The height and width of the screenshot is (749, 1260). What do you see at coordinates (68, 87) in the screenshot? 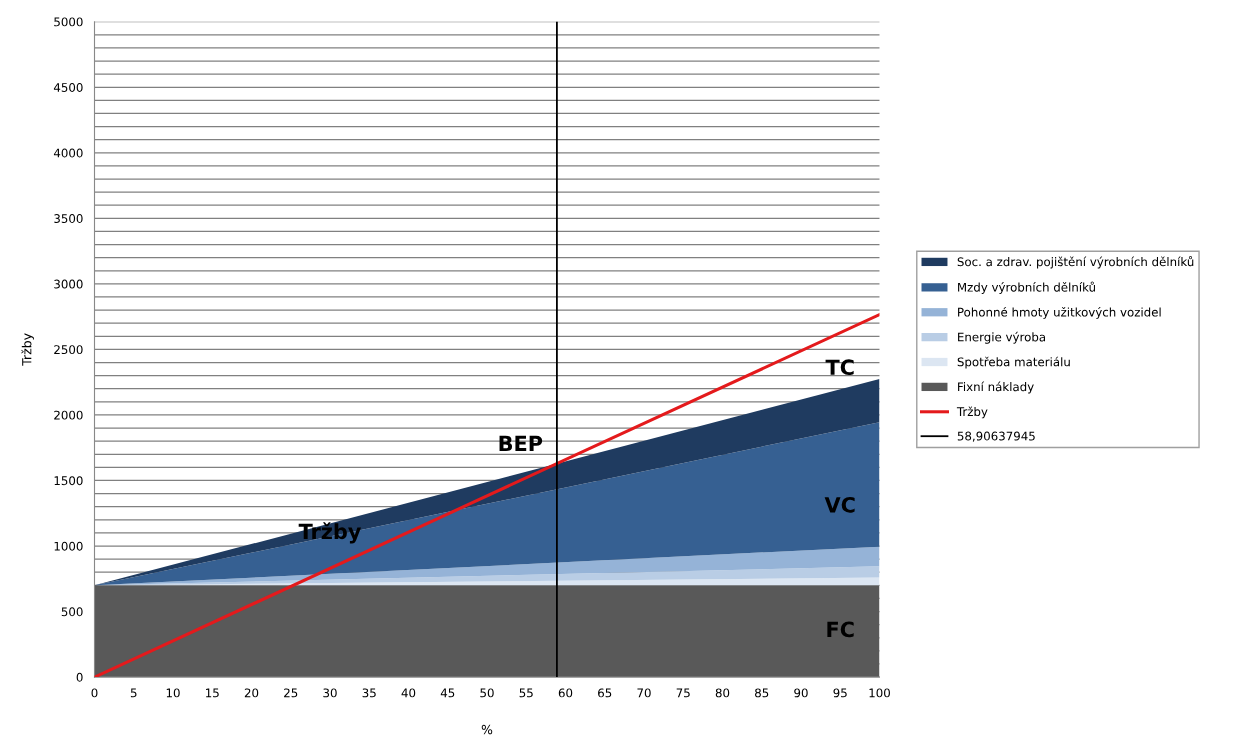
I see `y-tick-label: 4500` at bounding box center [68, 87].